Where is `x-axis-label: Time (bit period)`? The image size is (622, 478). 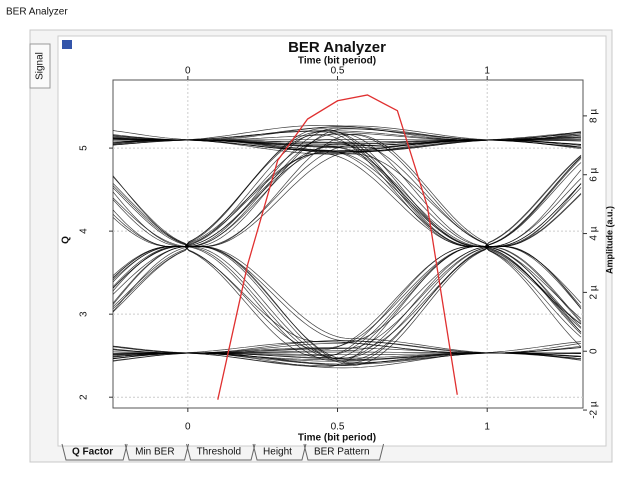 x-axis-label: Time (bit period) is located at coordinates (337, 438).